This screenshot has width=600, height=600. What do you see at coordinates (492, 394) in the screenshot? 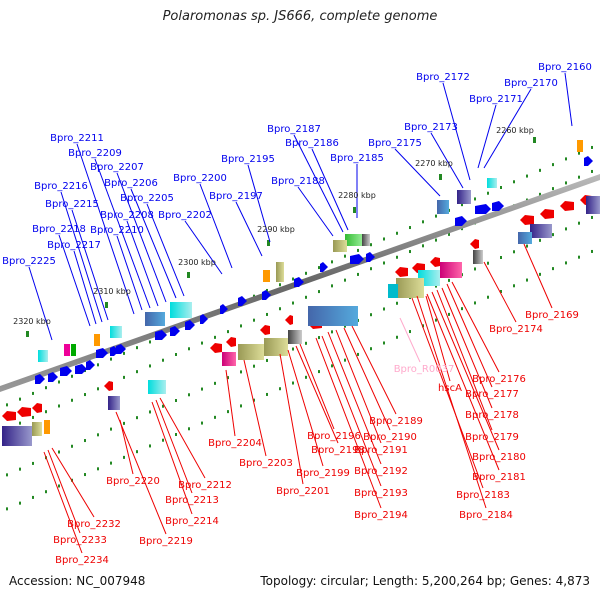
I see `reverse-gene-label: Bpro_2177` at bounding box center [492, 394].